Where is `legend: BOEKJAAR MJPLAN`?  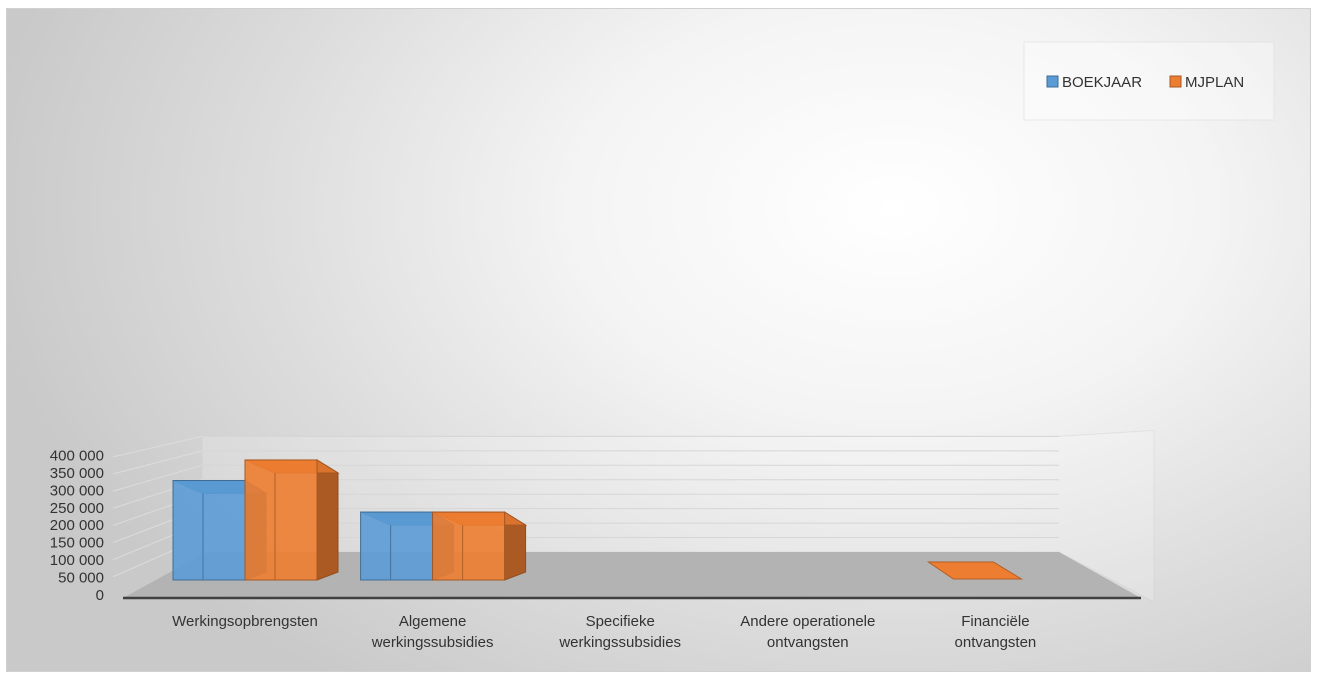
legend: BOEKJAAR MJPLAN is located at coordinates (1149, 81).